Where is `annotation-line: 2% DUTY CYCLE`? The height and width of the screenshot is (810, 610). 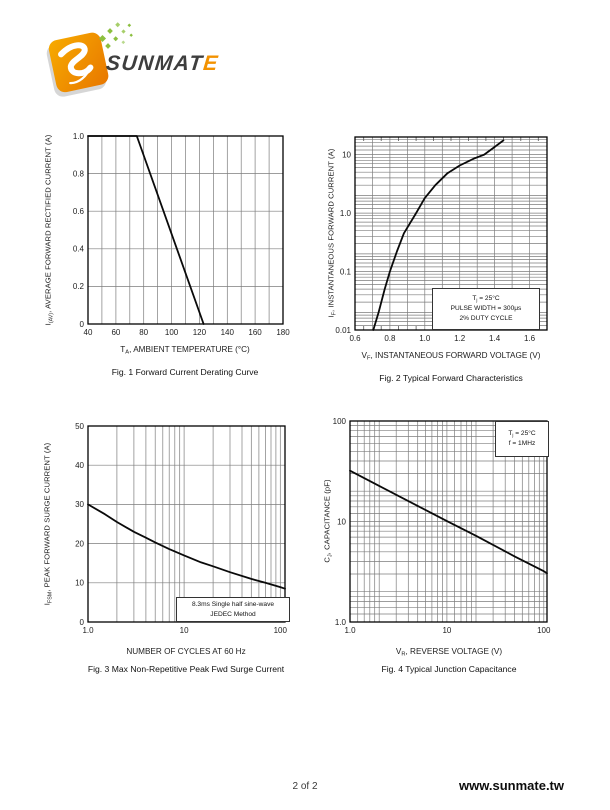 annotation-line: 2% DUTY CYCLE is located at coordinates (486, 319).